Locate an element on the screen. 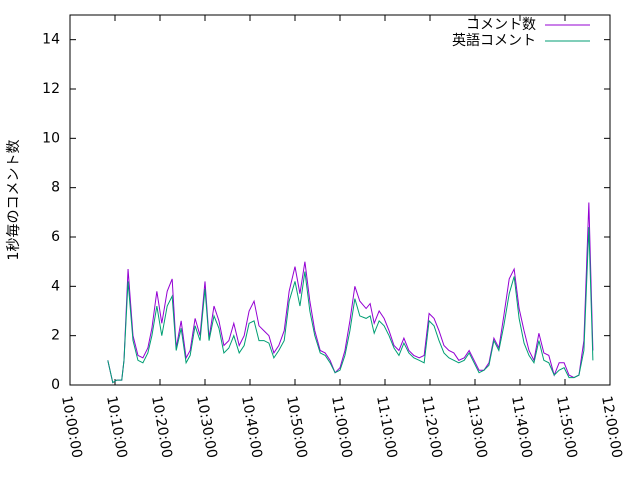 The height and width of the screenshot is (480, 640). x-tick-label: 11:10:00 is located at coordinates (386, 427).